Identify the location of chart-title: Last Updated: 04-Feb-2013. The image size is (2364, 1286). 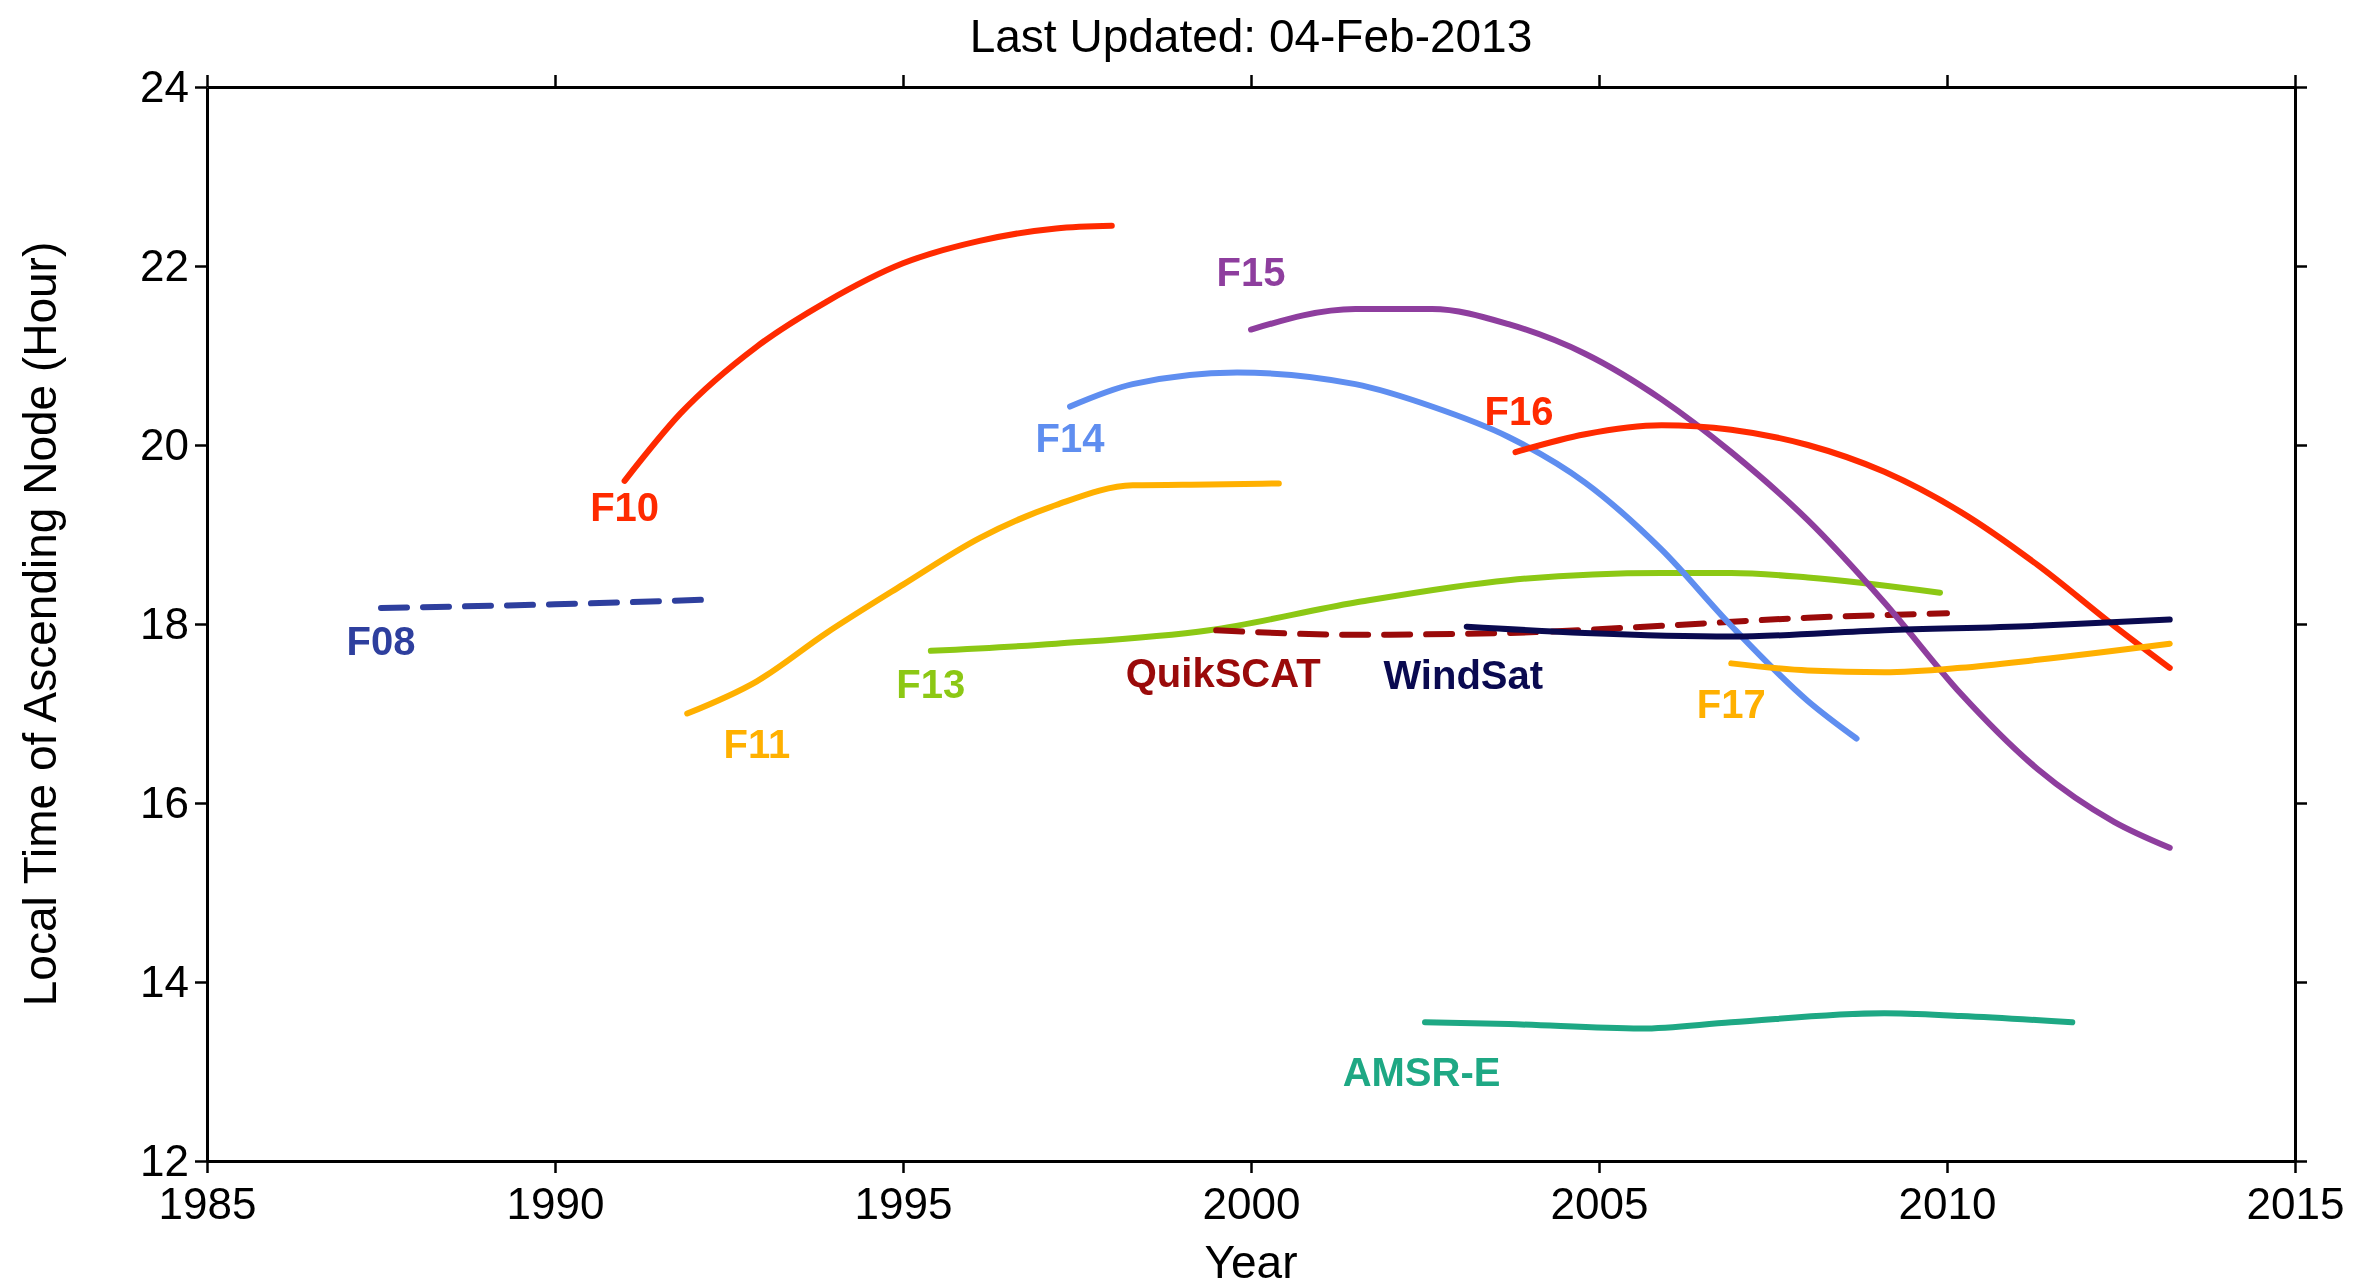
(1251, 36).